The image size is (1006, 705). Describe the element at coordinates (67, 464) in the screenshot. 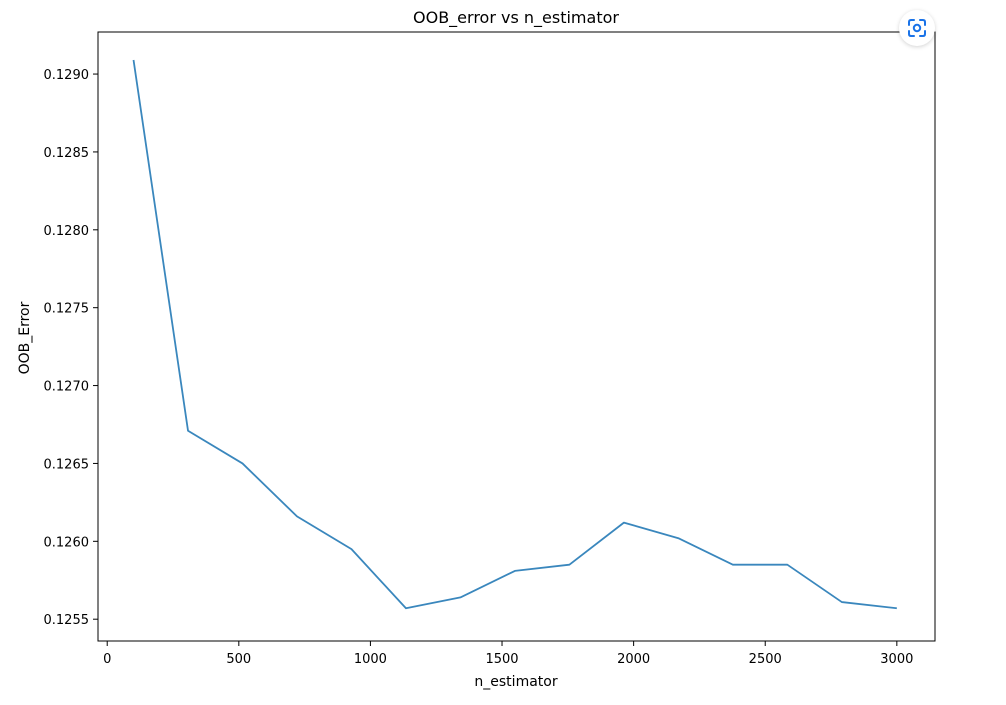

I see `y-tick-label: 0.1265` at that location.